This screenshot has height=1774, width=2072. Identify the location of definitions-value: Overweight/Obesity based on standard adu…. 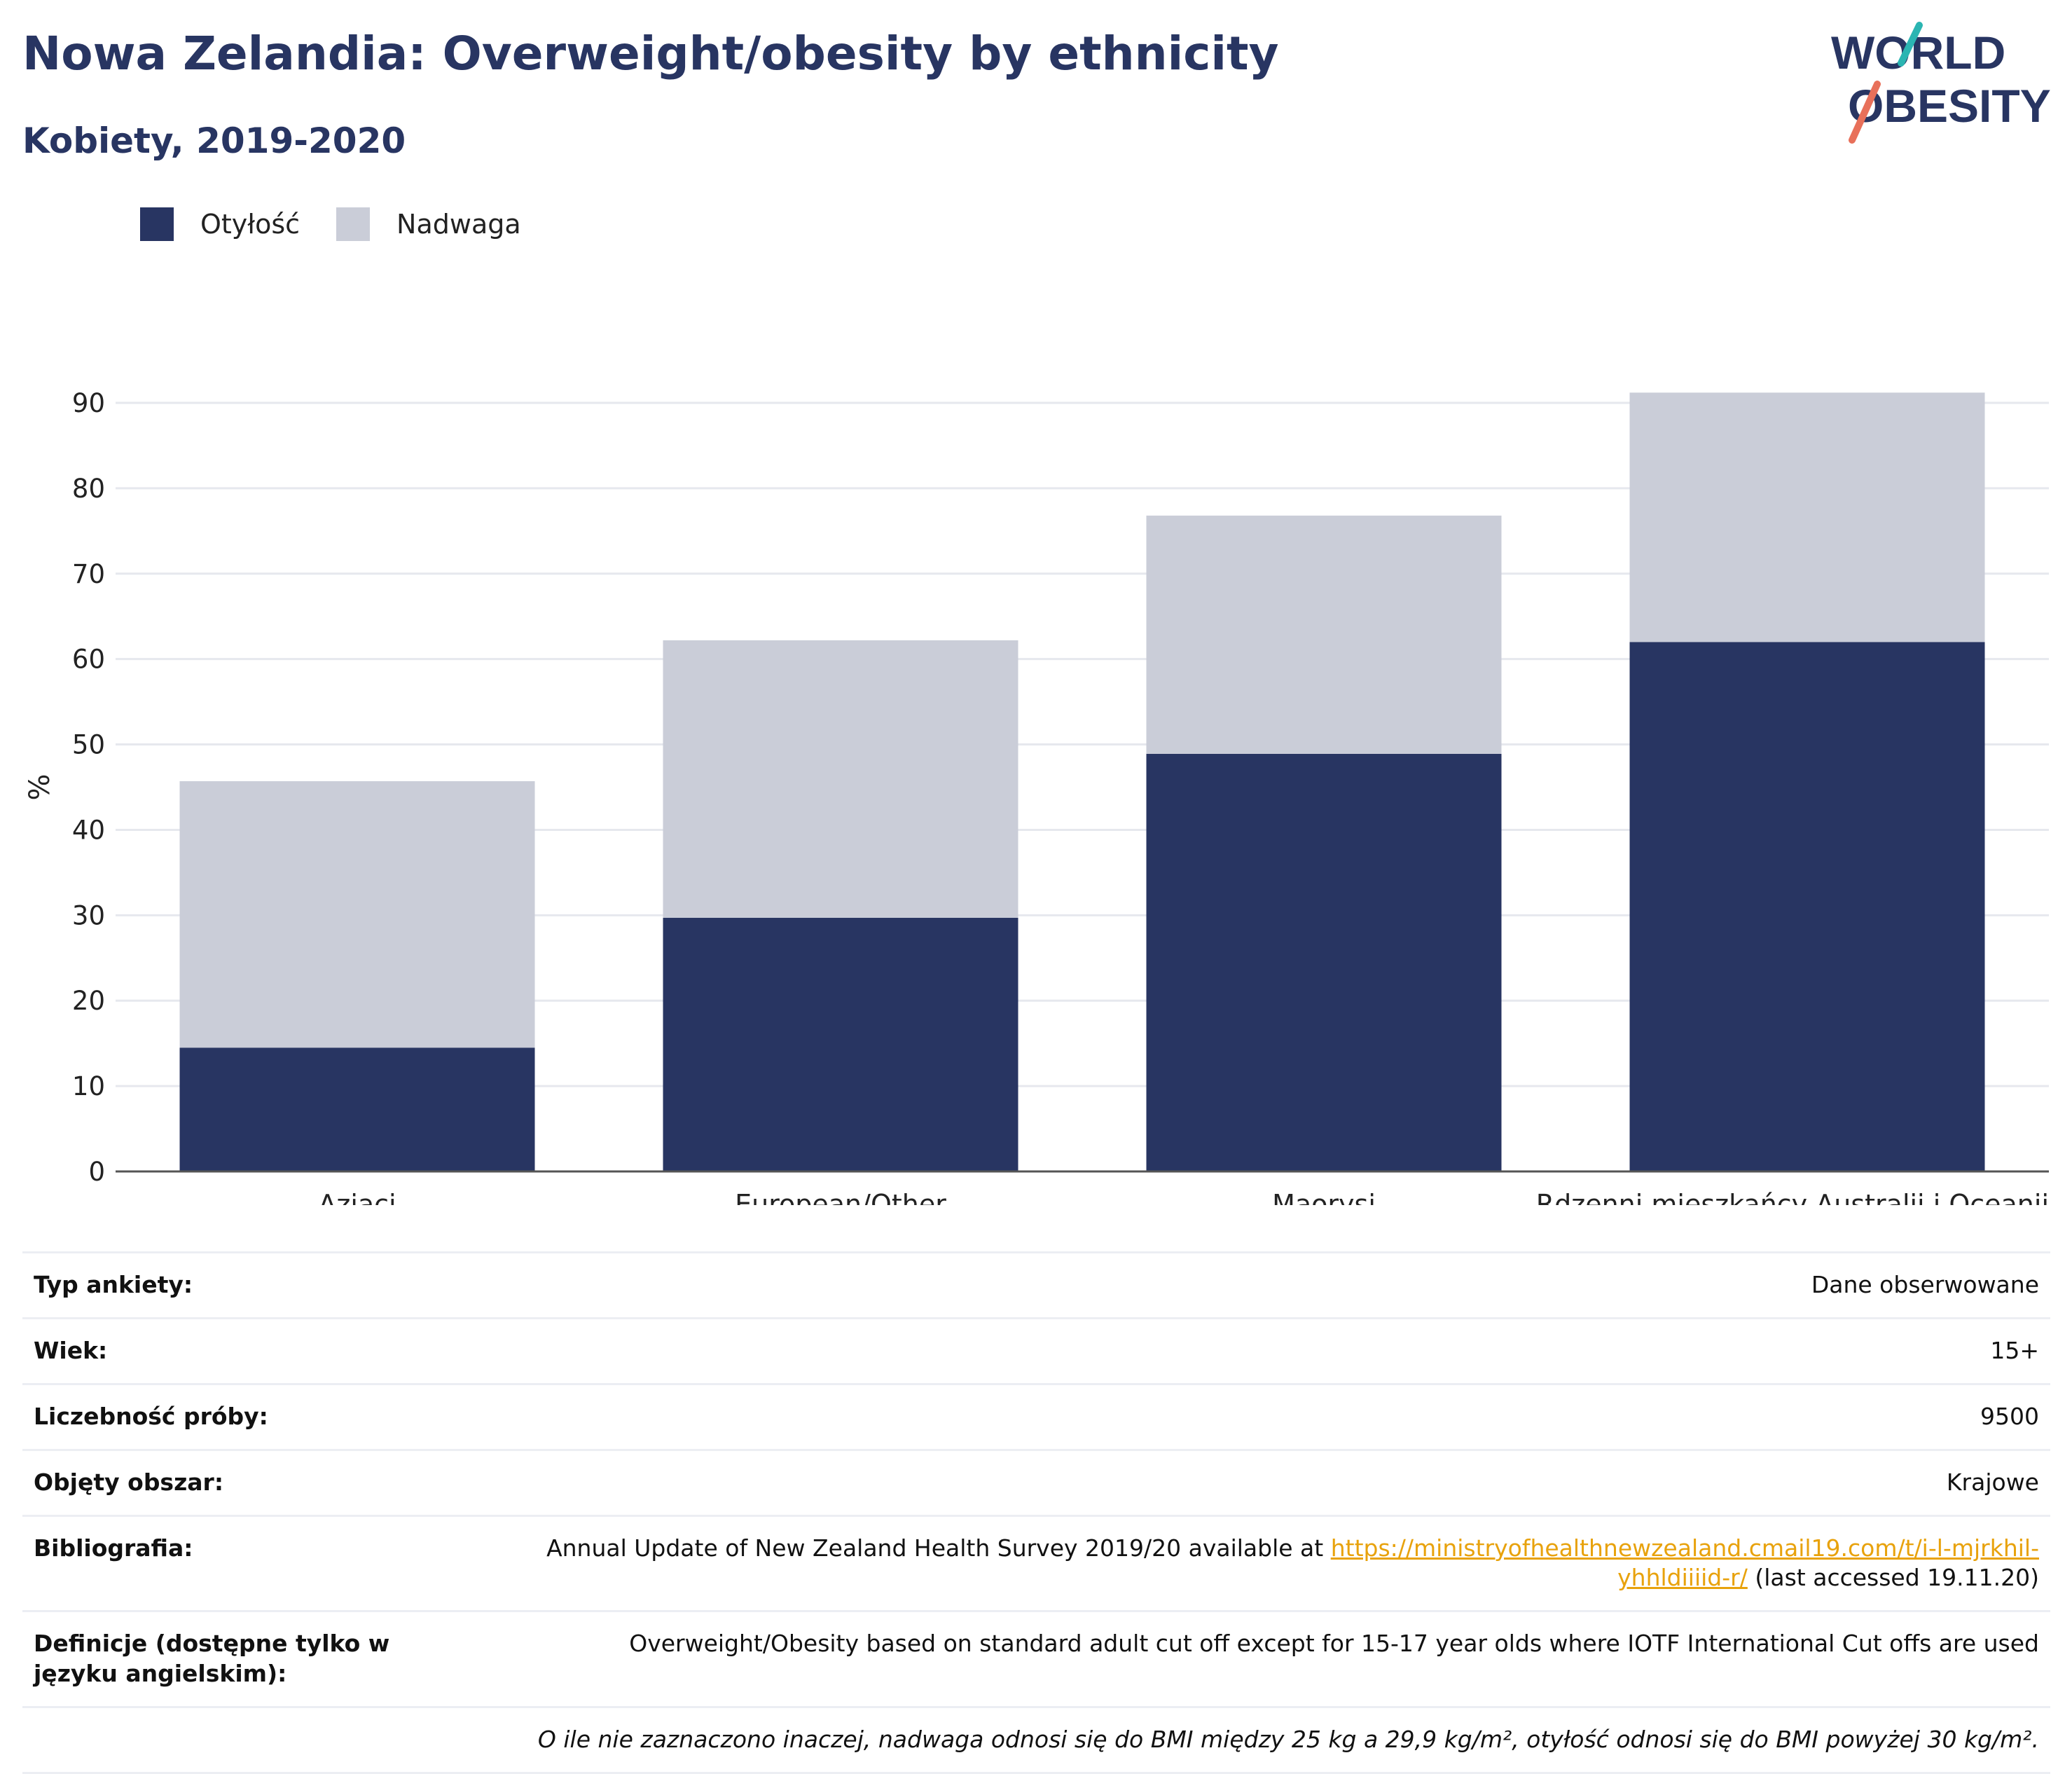
(1265, 1658).